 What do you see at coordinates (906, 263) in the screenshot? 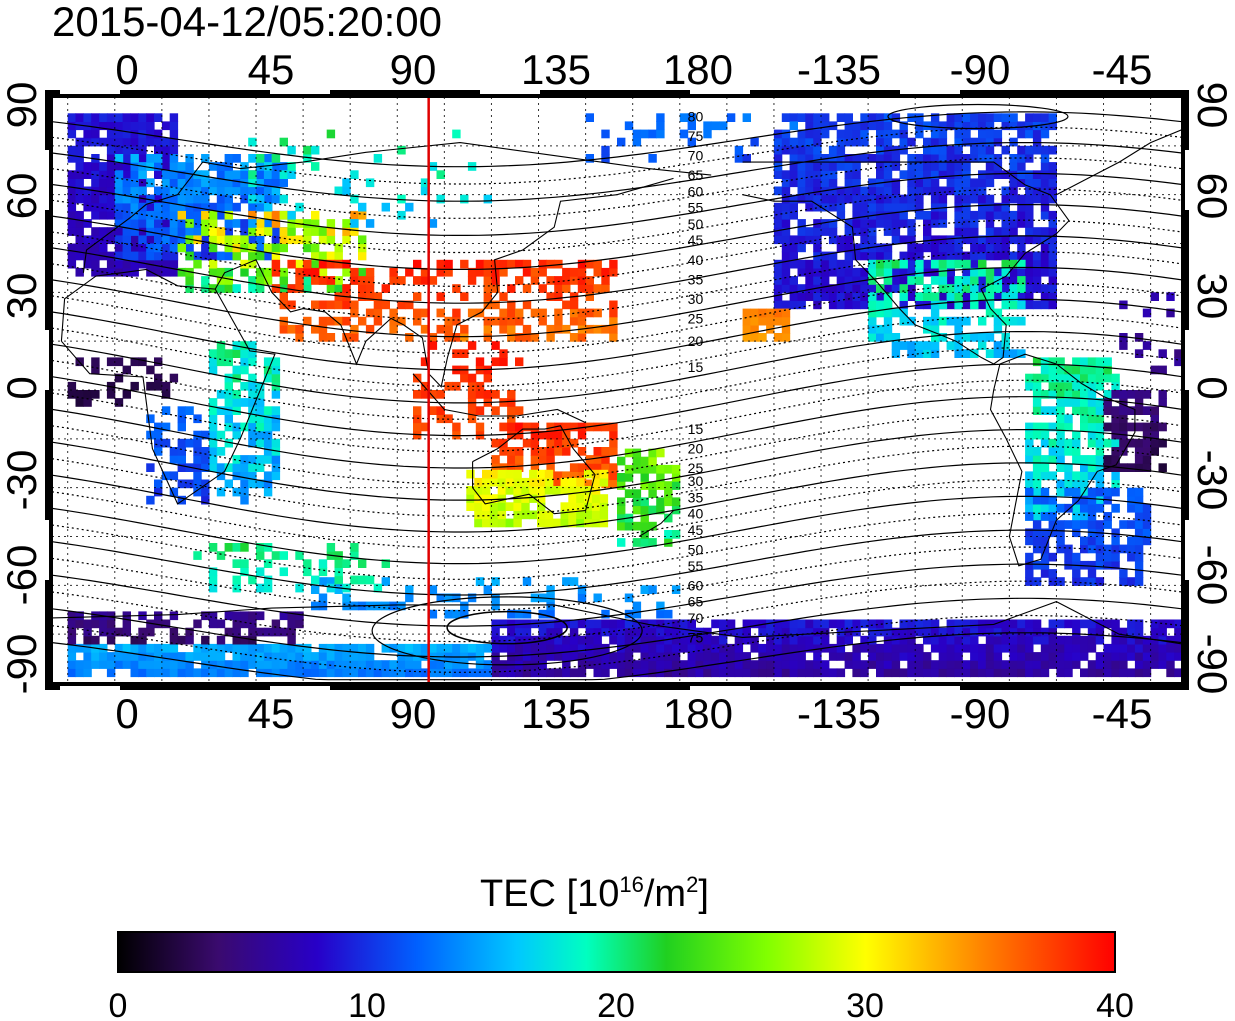
I see `coastline` at bounding box center [906, 263].